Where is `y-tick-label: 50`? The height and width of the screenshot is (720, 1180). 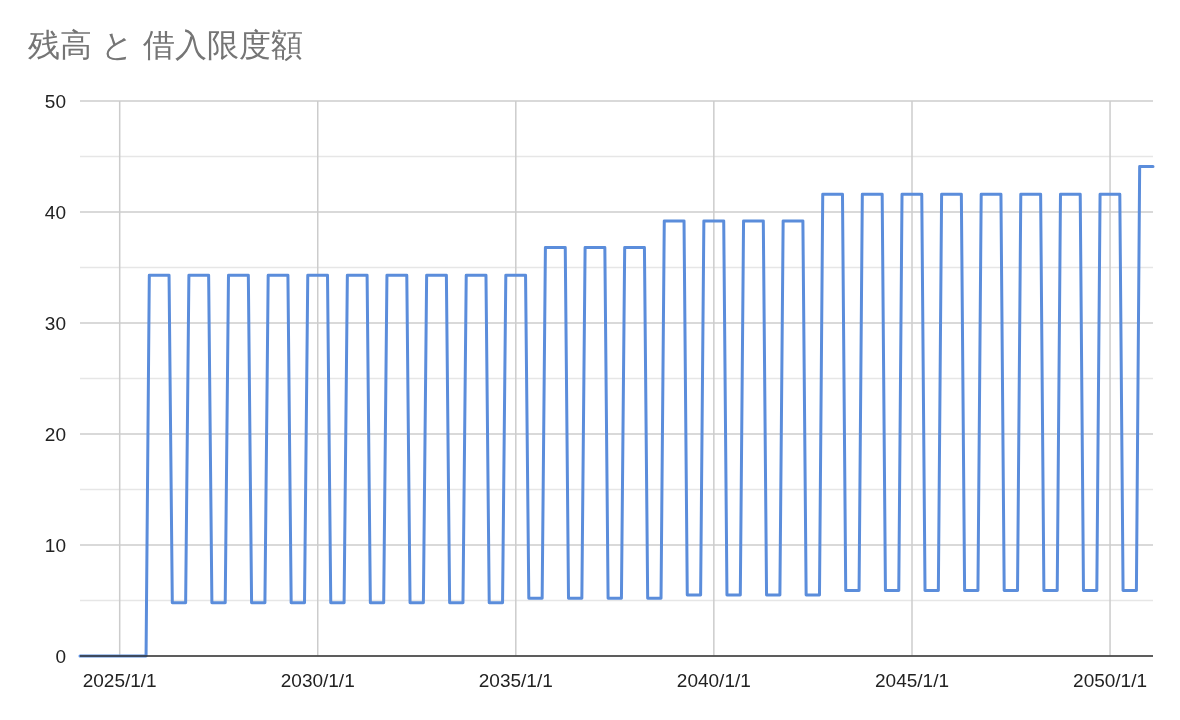
y-tick-label: 50 is located at coordinates (55, 101).